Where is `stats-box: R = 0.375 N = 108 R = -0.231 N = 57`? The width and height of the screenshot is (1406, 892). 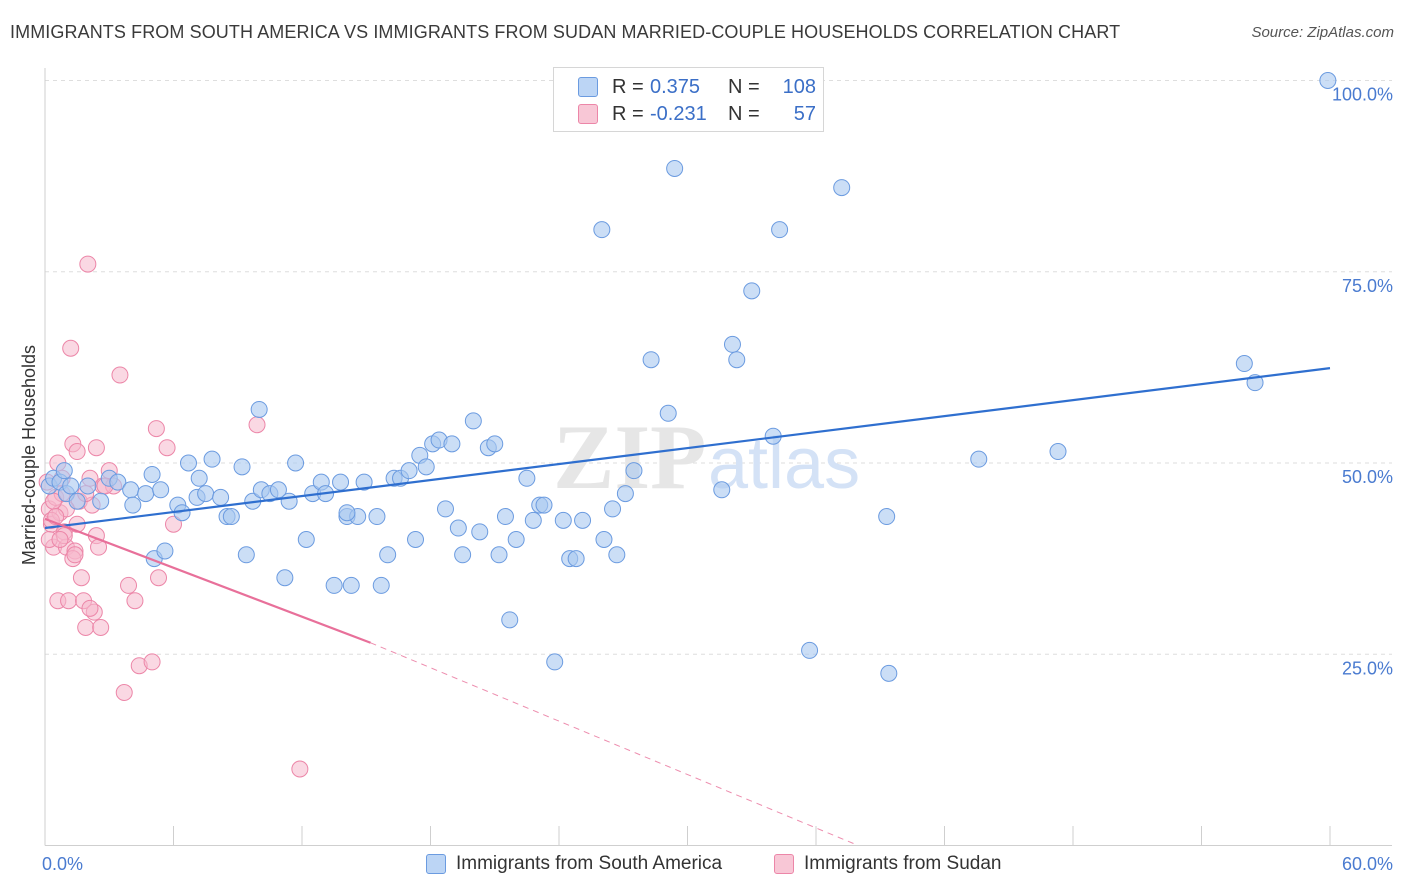
stats-box: R = 0.375 N = 108 R = -0.231 N = 57 is located at coordinates (688, 99).